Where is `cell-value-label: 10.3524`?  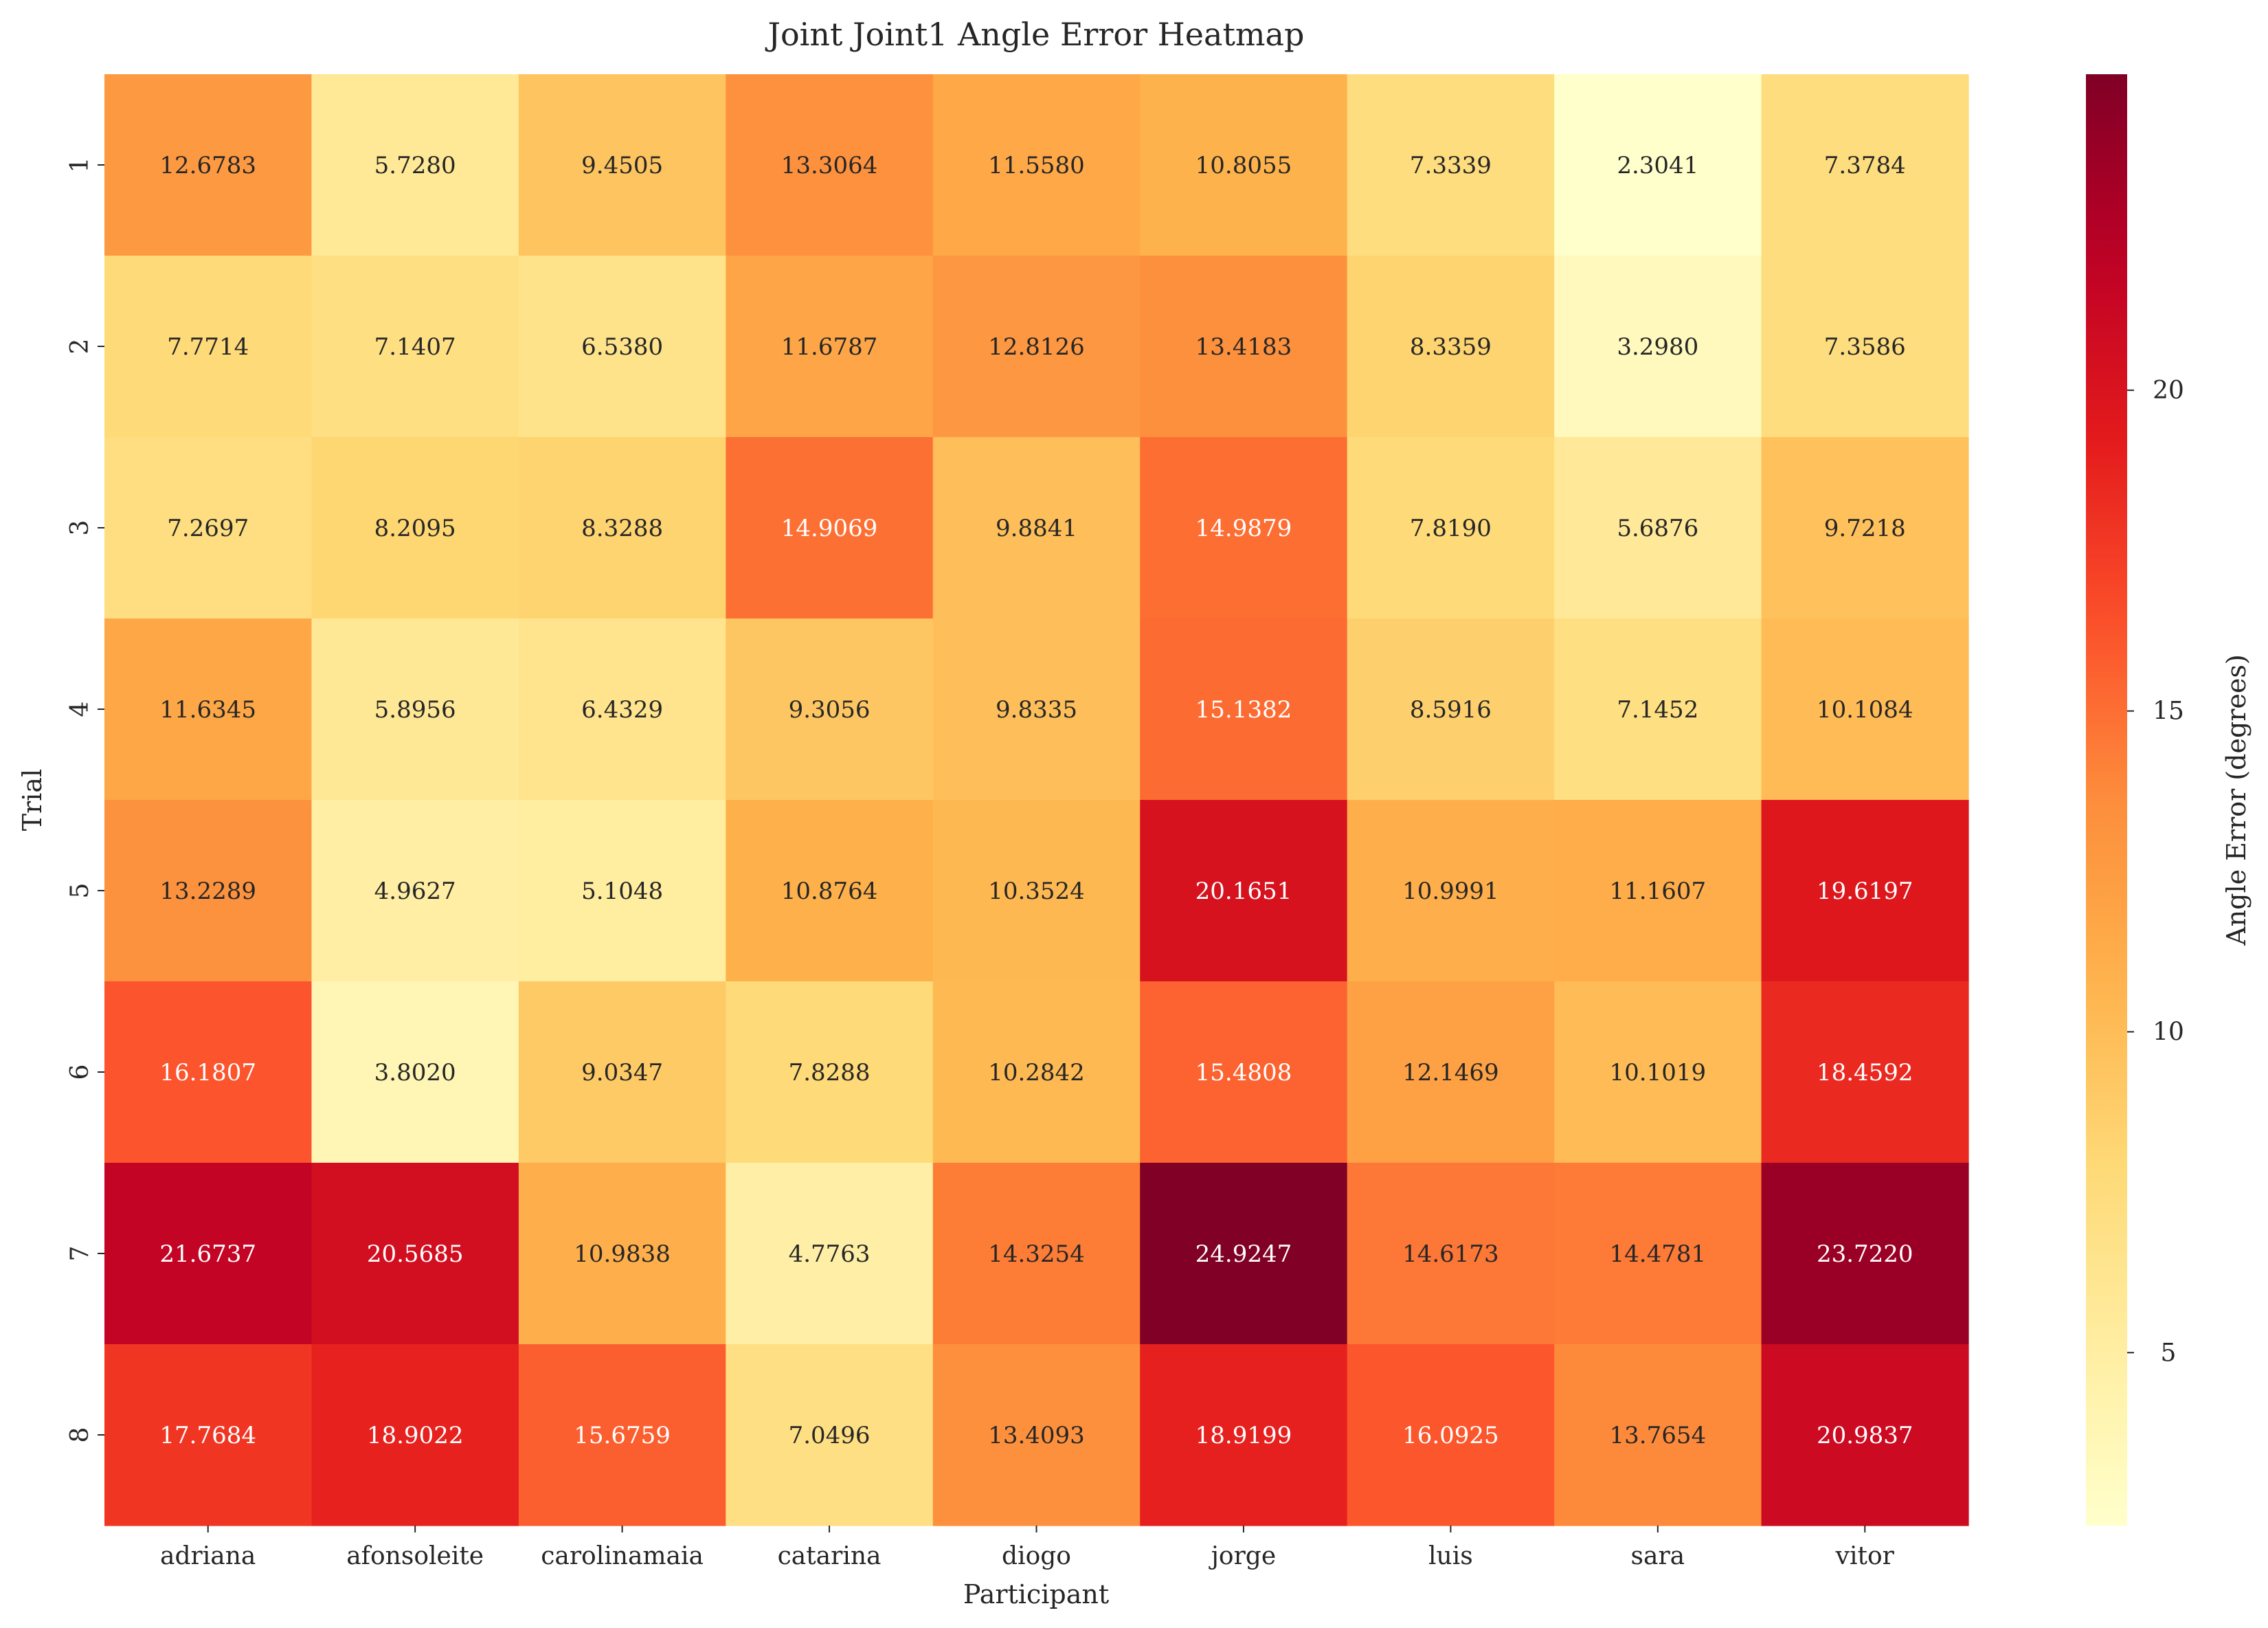
cell-value-label: 10.3524 is located at coordinates (1036, 891).